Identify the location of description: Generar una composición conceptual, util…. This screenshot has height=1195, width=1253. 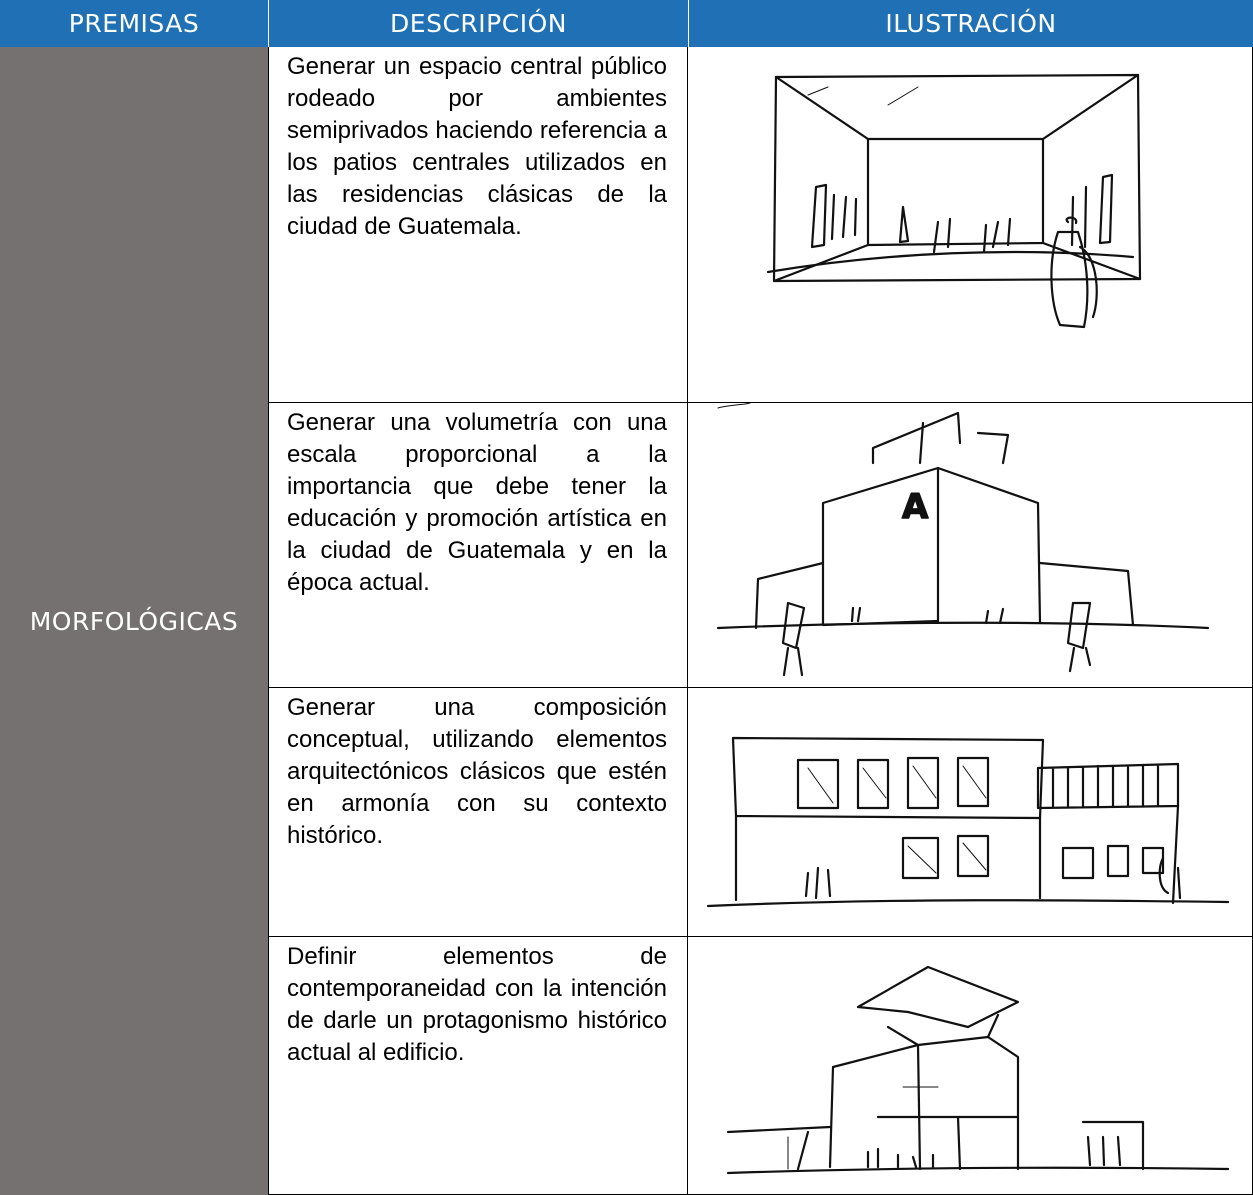
(478, 812).